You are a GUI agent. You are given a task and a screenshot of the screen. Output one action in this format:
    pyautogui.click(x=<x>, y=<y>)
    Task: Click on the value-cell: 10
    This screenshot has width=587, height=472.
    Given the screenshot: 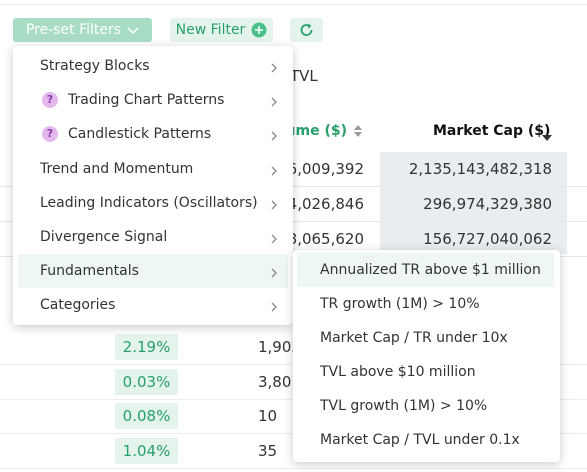 What is the action you would take?
    pyautogui.click(x=268, y=416)
    